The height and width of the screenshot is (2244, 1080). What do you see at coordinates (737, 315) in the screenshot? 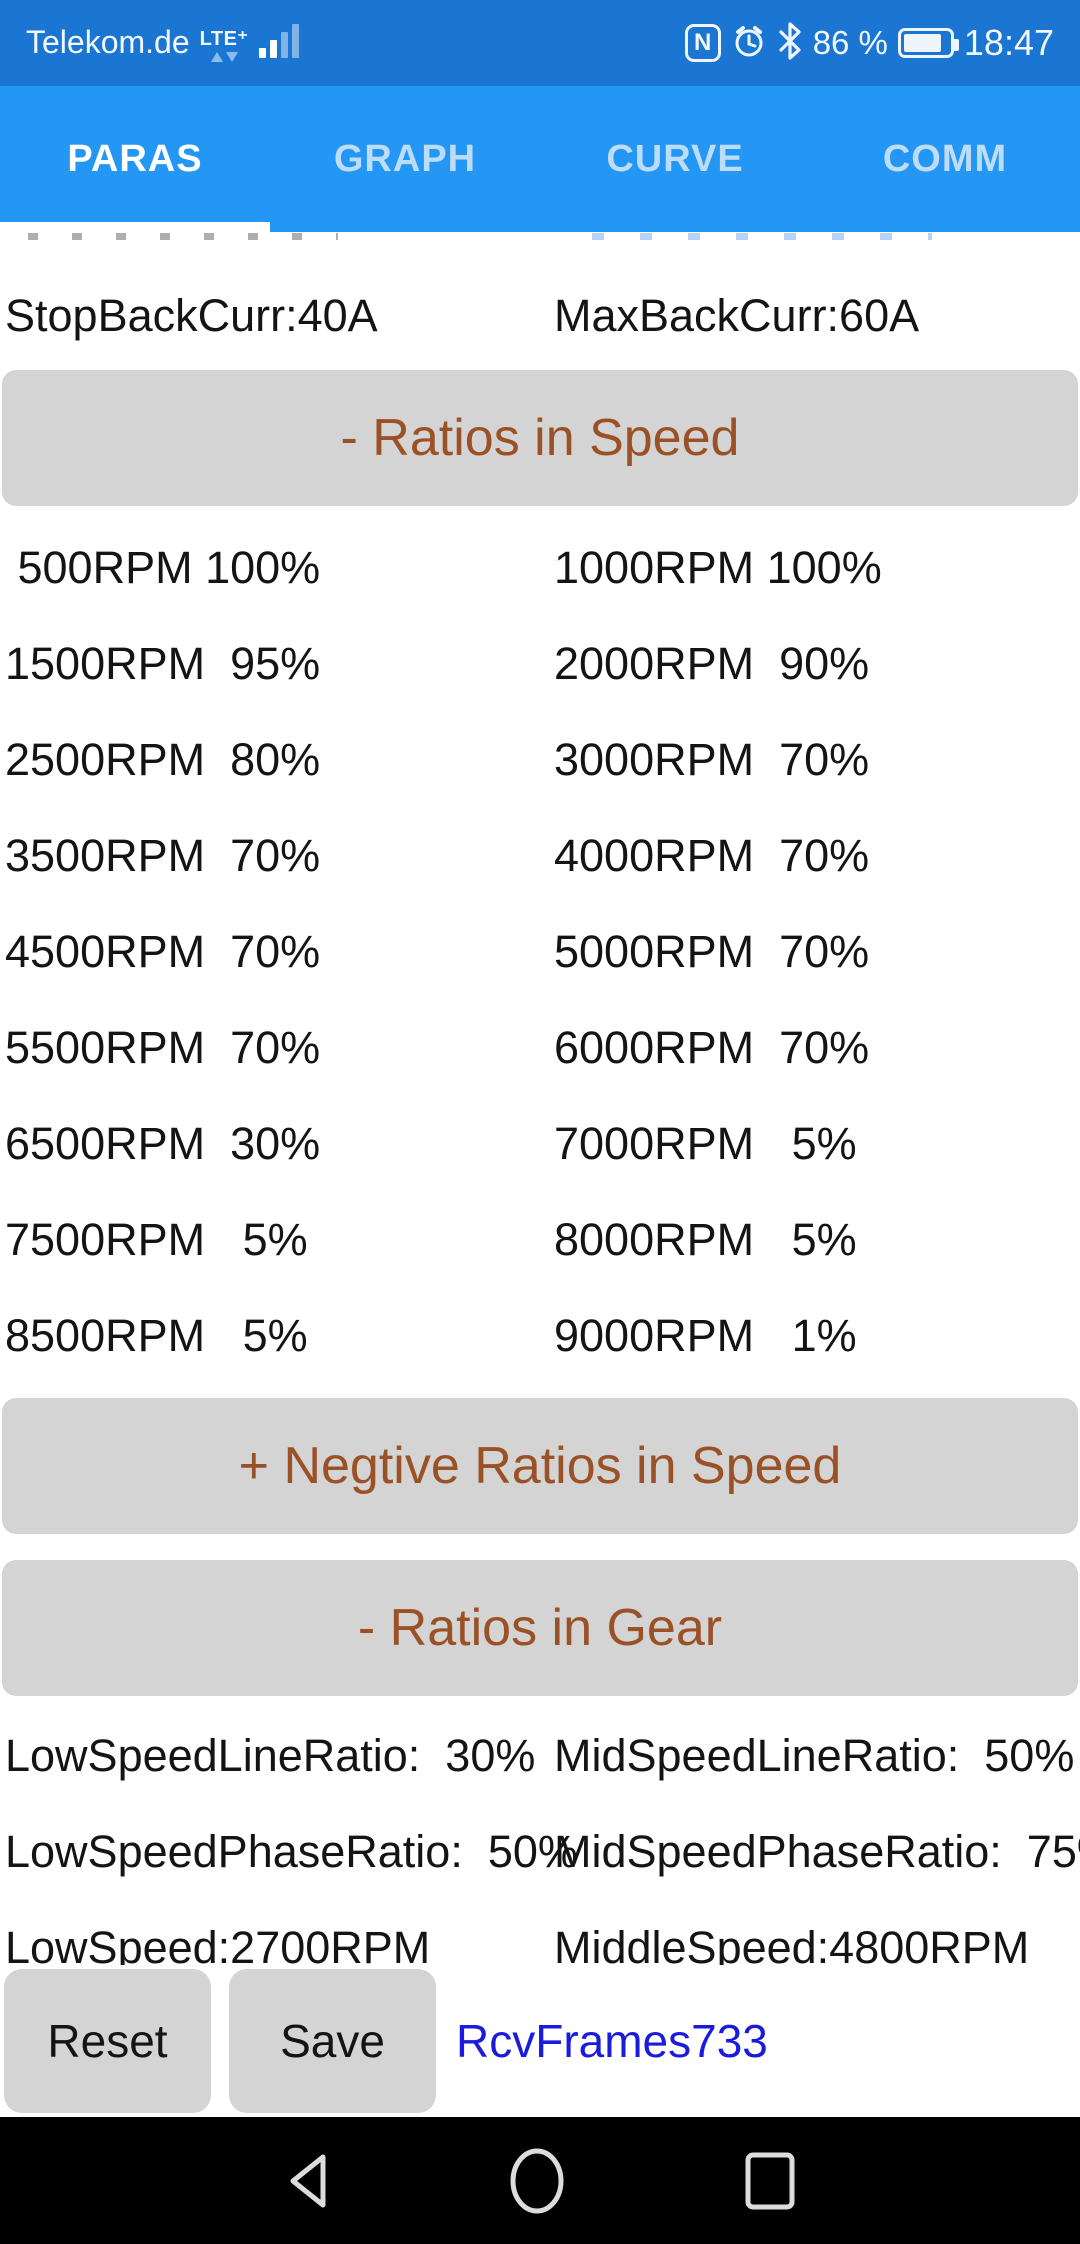
I see `param-maxbackcurr: MaxBackCurr:60A` at bounding box center [737, 315].